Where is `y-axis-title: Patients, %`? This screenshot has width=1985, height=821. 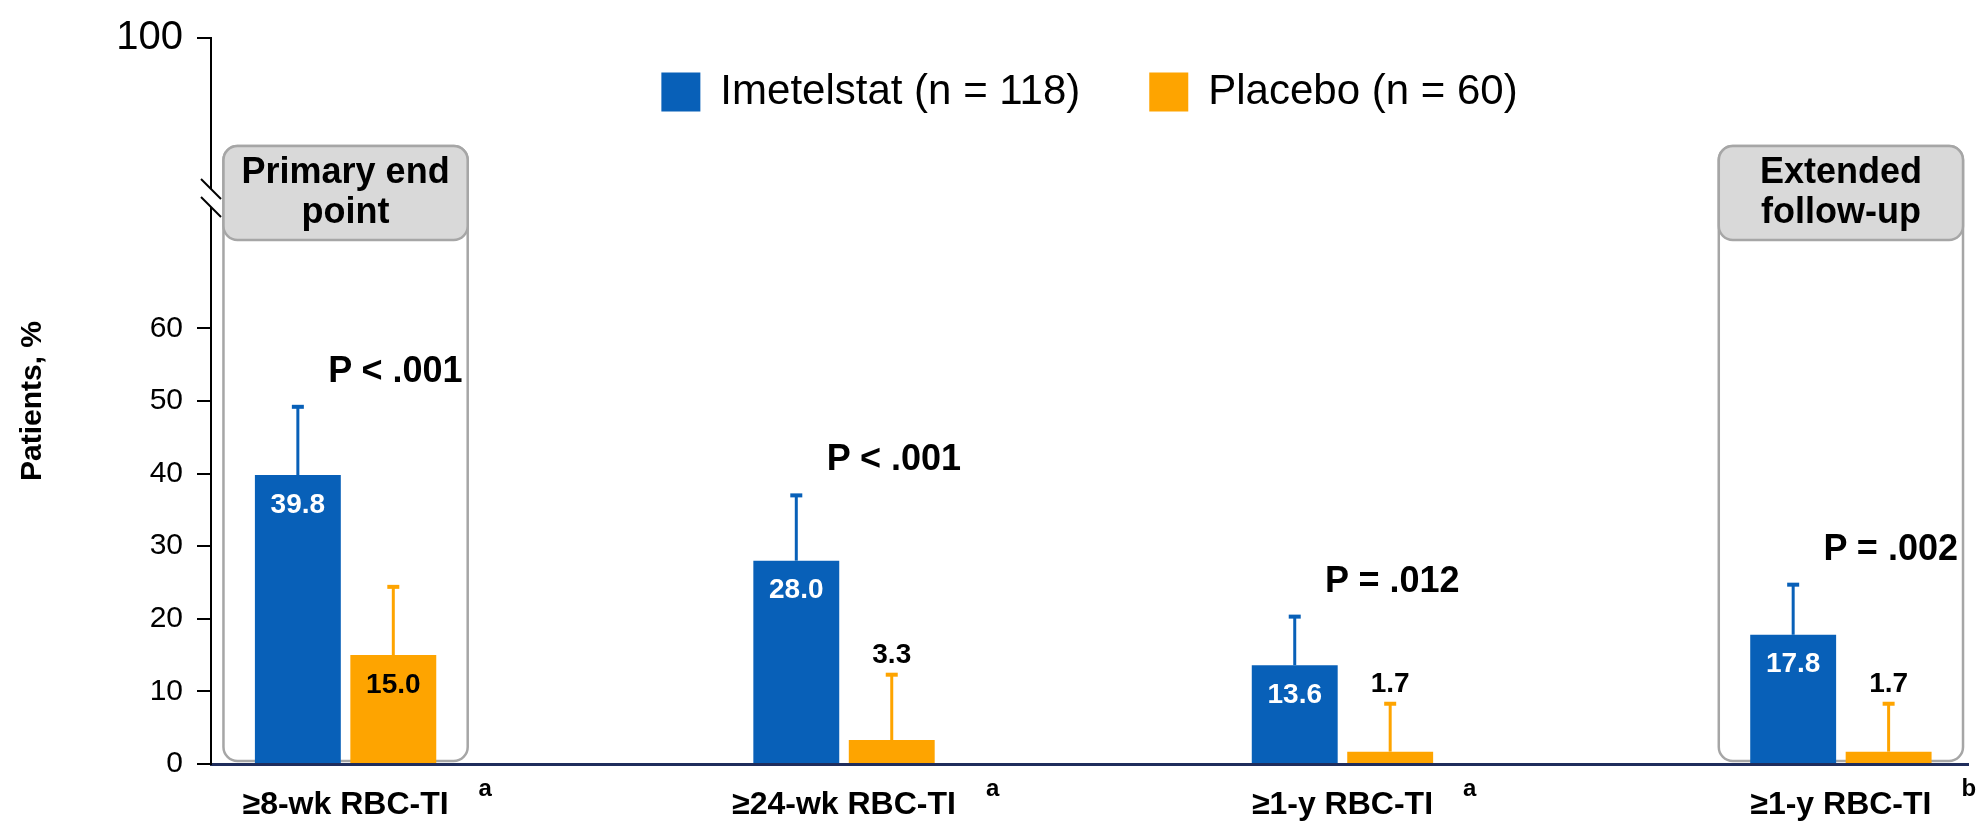 y-axis-title: Patients, % is located at coordinates (31, 401).